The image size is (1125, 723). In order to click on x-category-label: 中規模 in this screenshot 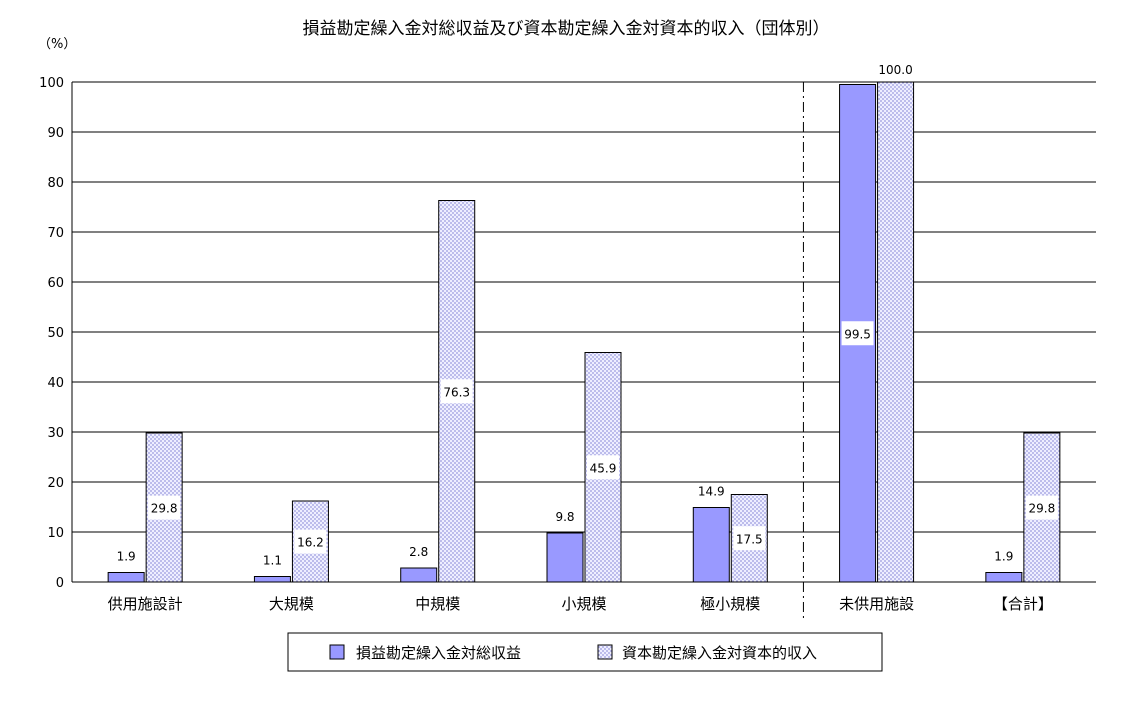, I will do `click(437, 604)`.